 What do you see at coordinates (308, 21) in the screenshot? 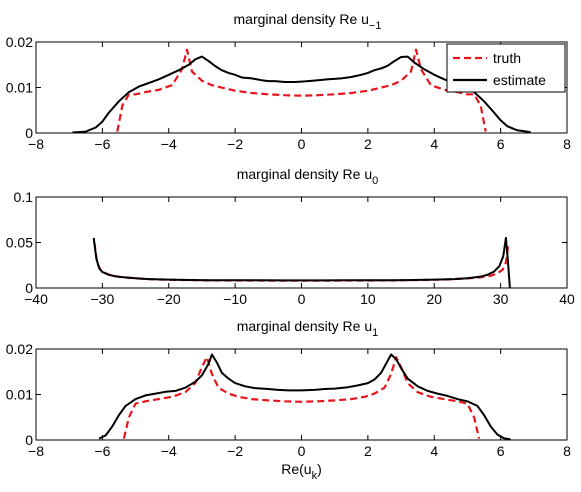
I see `chart-title: marginal density Re u−1` at bounding box center [308, 21].